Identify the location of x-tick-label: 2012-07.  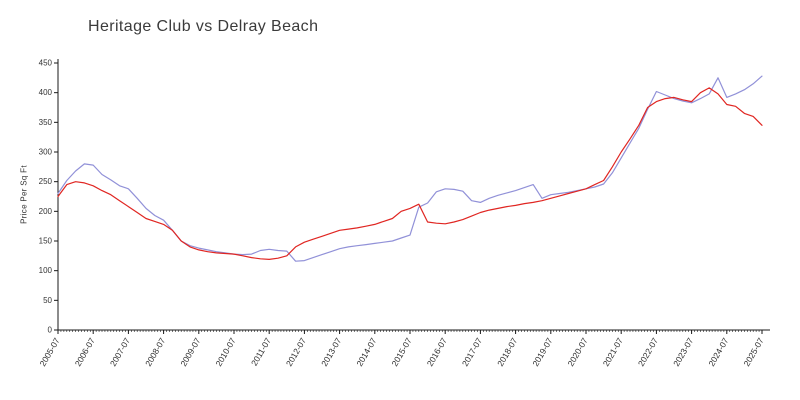
(296, 352).